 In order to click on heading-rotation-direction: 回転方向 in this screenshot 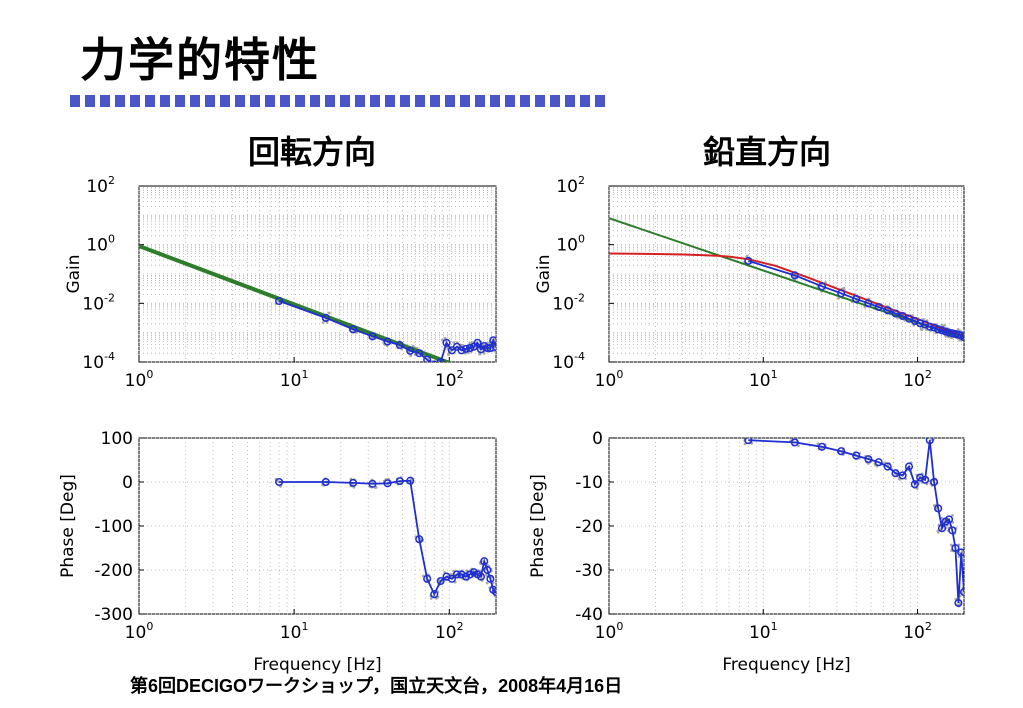, I will do `click(312, 152)`.